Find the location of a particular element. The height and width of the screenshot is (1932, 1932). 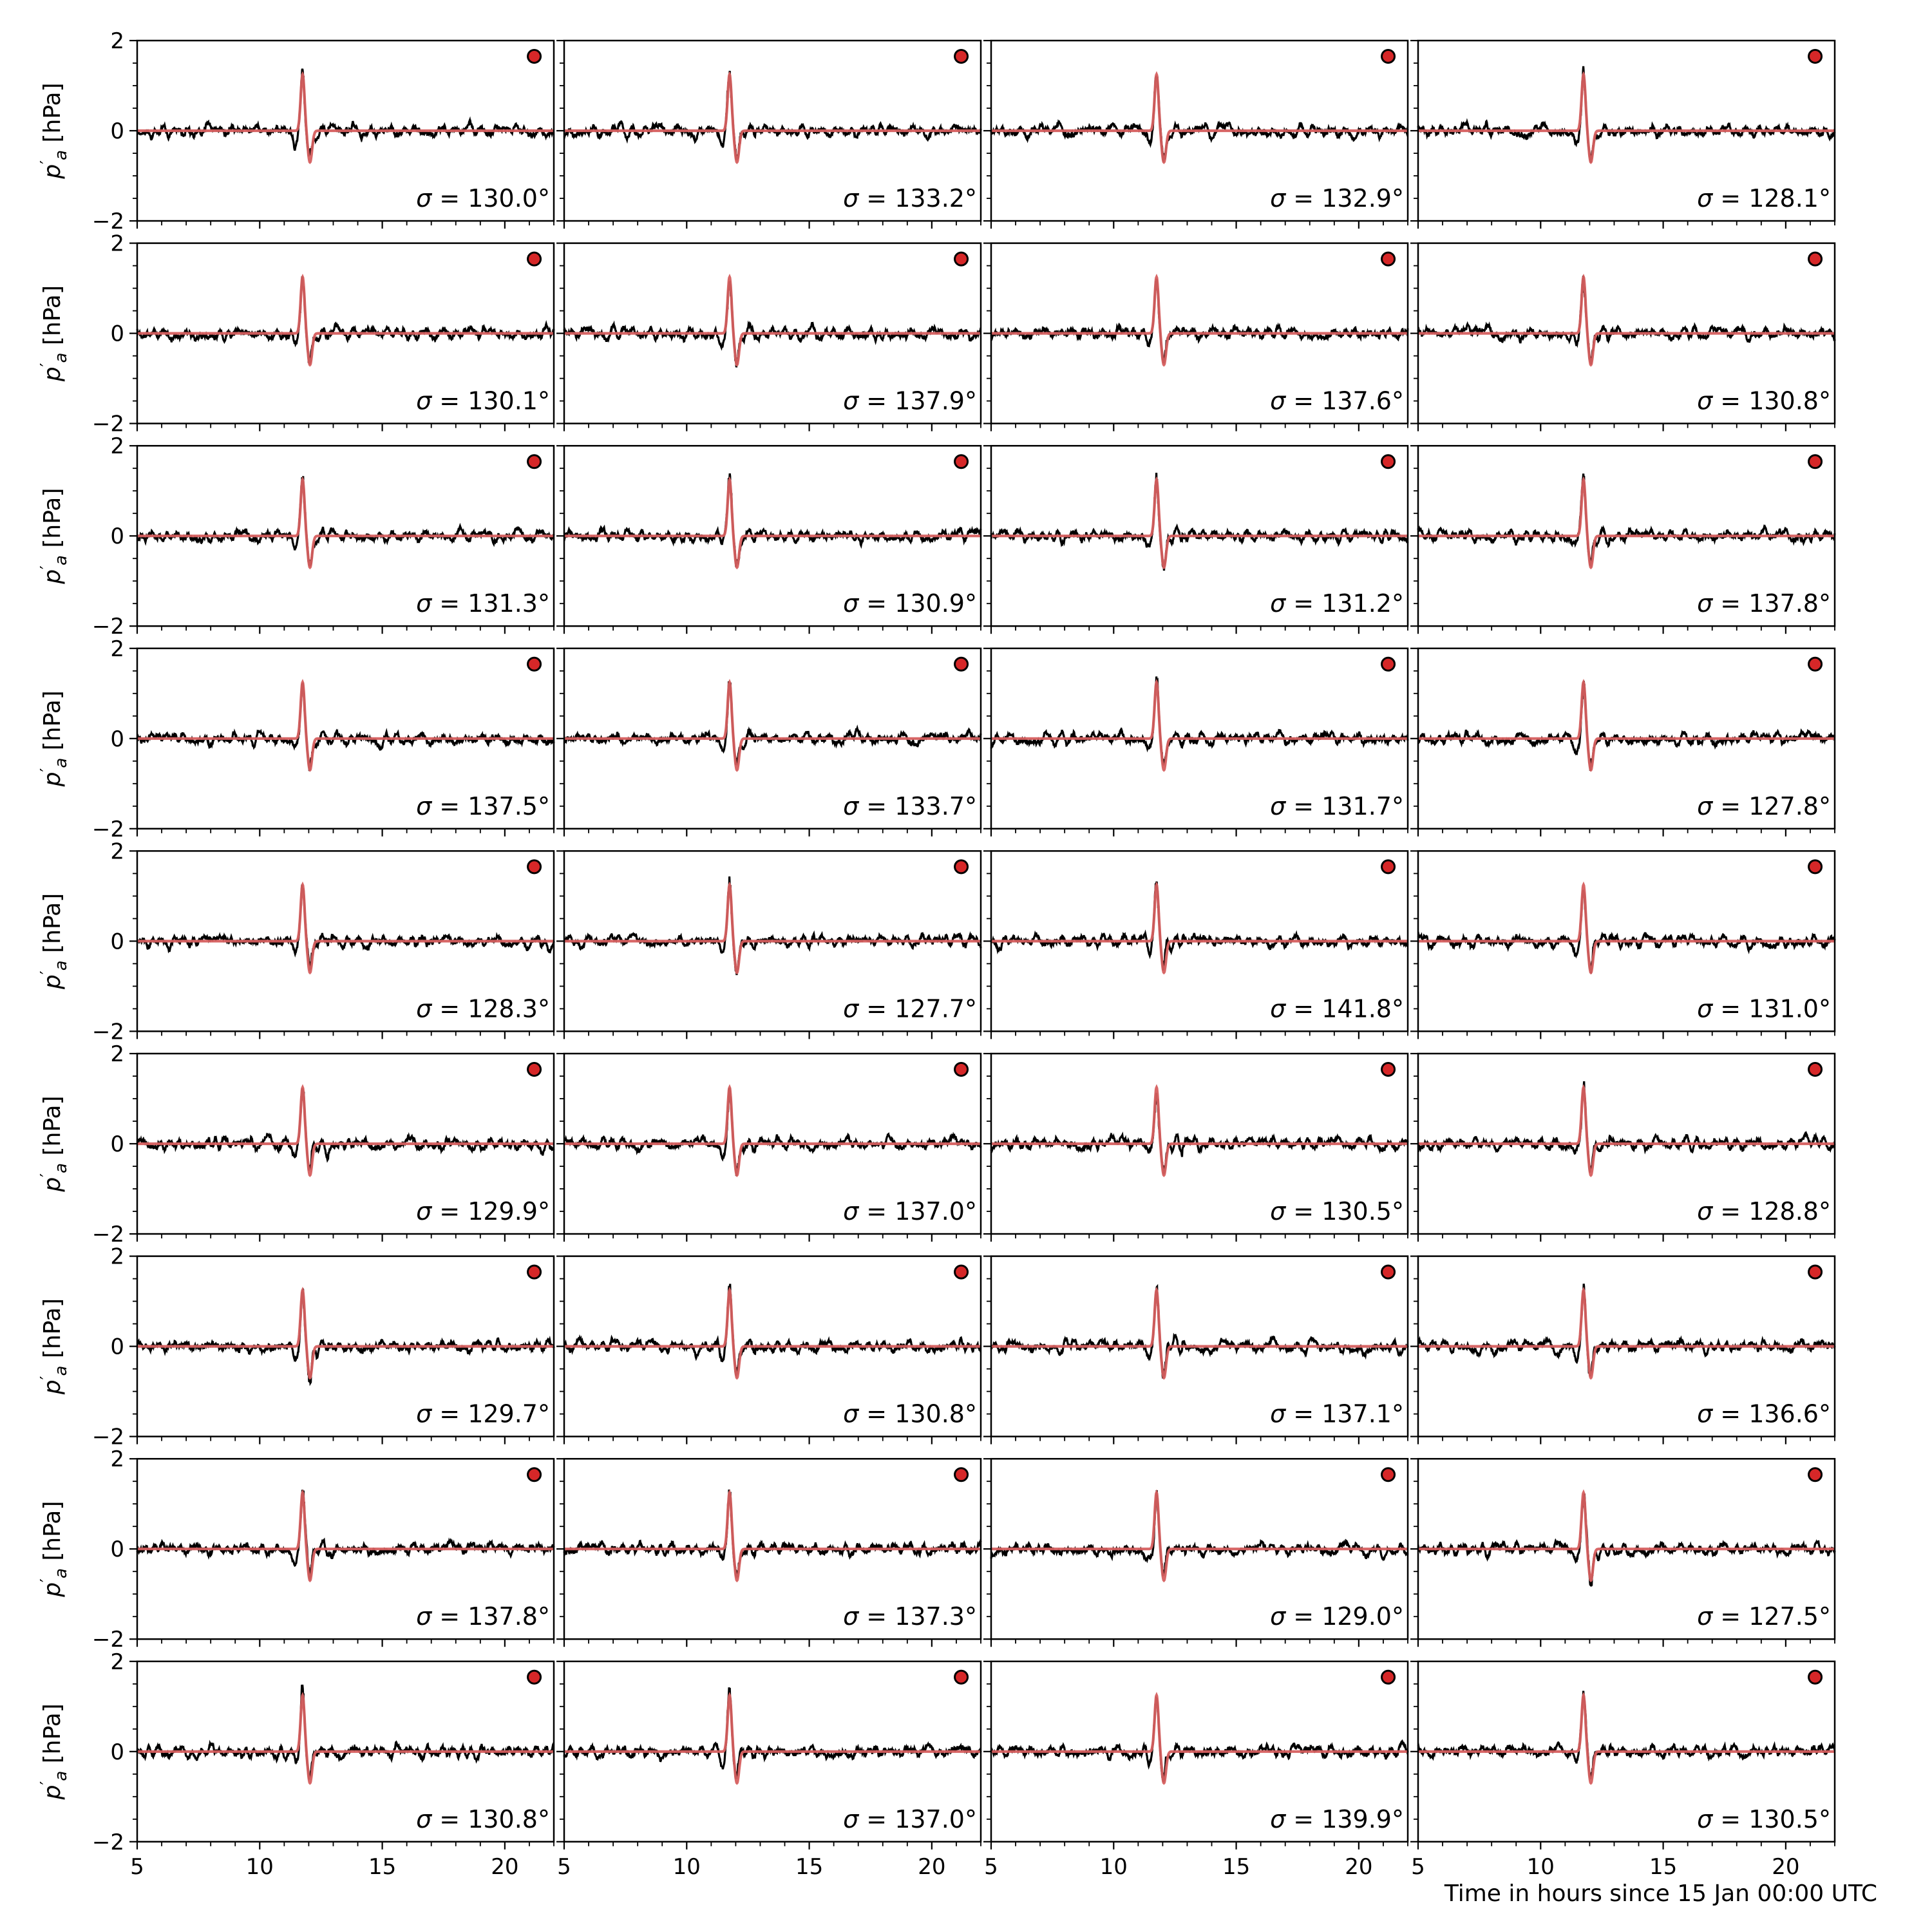

panel: σ = 129.0° is located at coordinates (1196, 1552).